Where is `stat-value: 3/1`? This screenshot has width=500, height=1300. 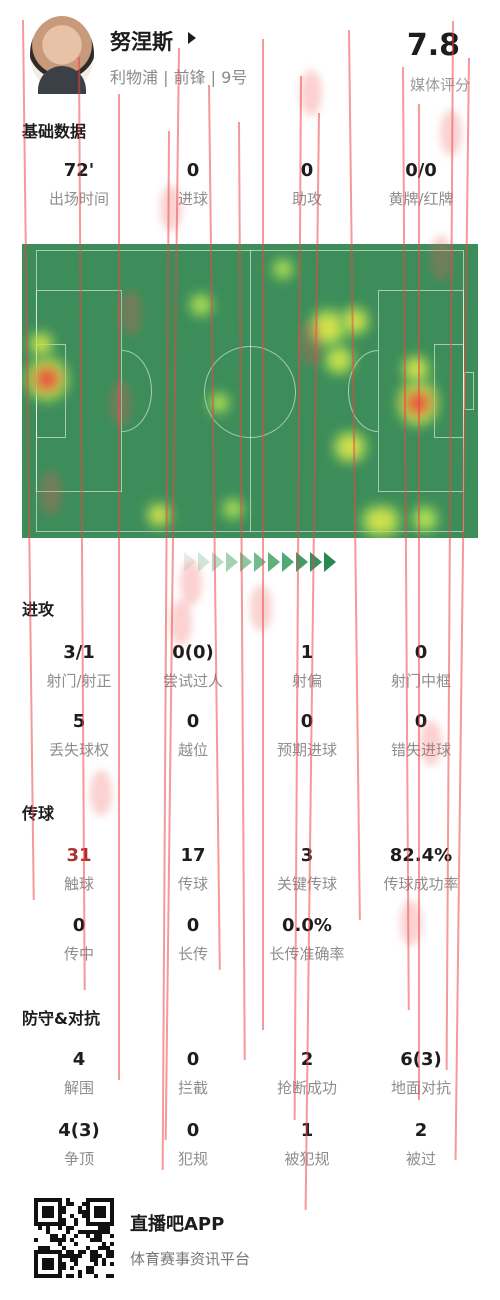
stat-value: 3/1 is located at coordinates (79, 652).